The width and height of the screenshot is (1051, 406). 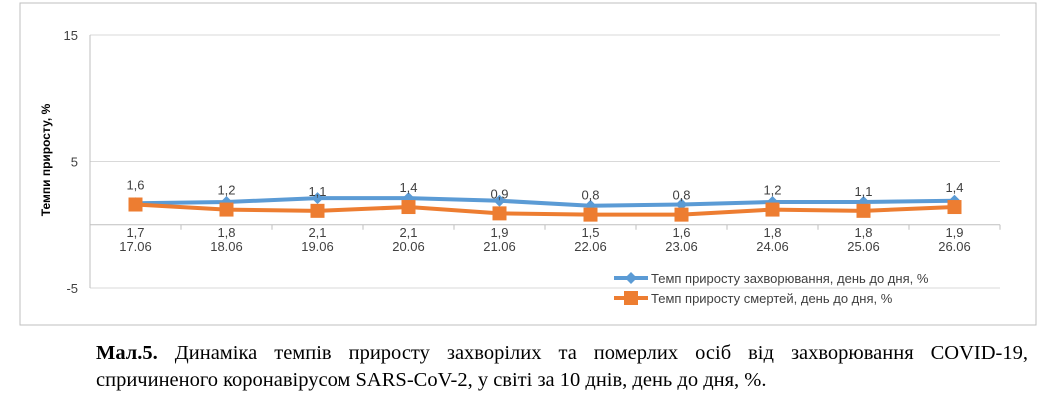 What do you see at coordinates (681, 246) in the screenshot?
I see `x-tick-label: 23.06` at bounding box center [681, 246].